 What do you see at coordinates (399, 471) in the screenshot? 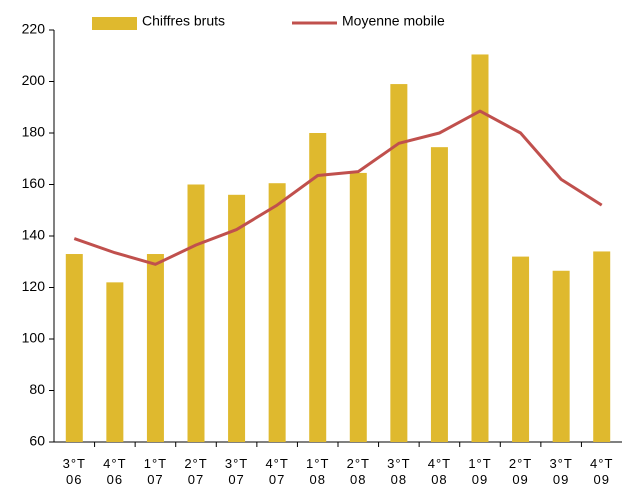
I see `x-tick-label: 3°T 08` at bounding box center [399, 471].